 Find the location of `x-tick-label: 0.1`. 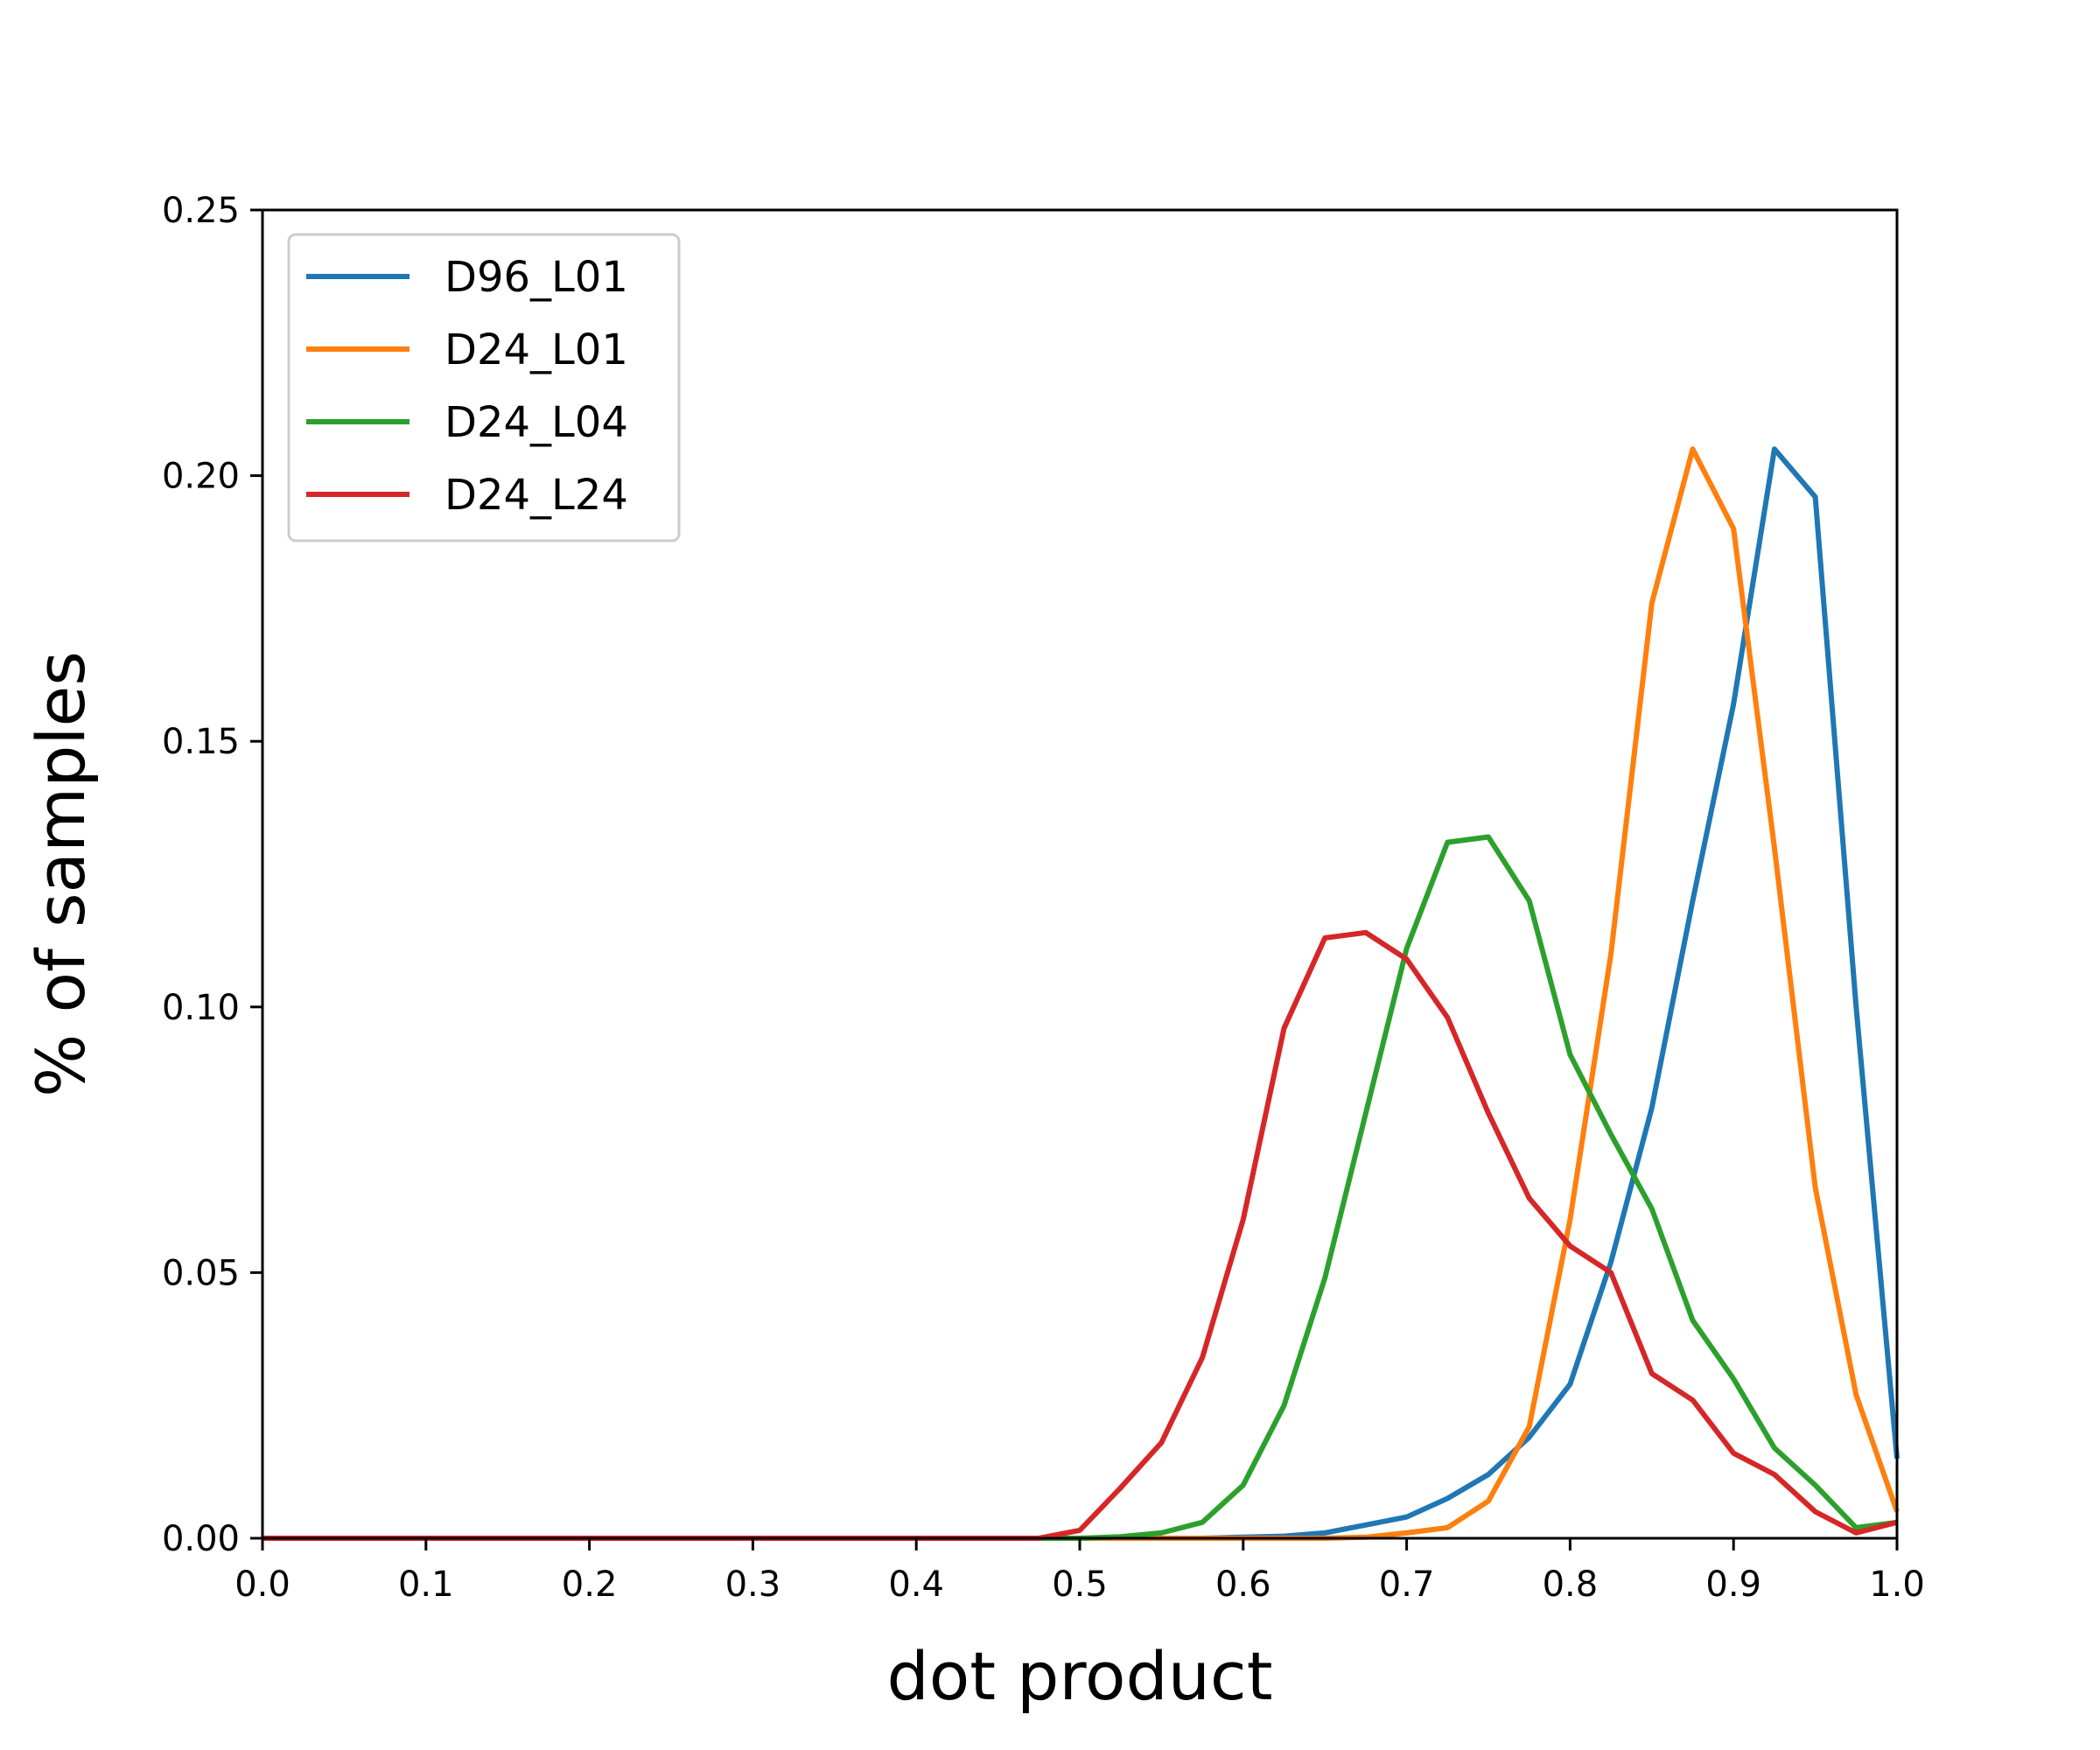

x-tick-label: 0.1 is located at coordinates (426, 1584).